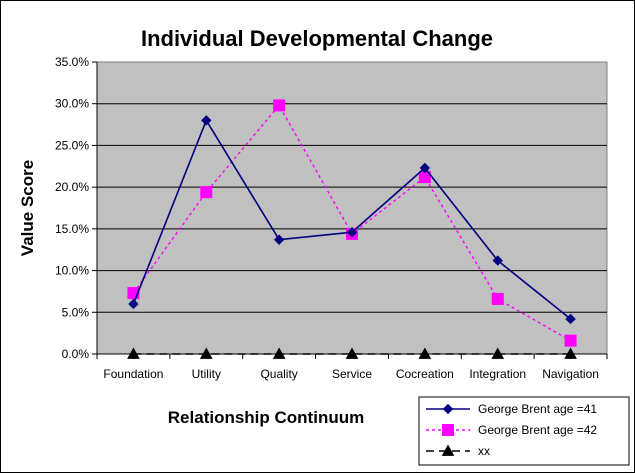 This screenshot has width=635, height=473. What do you see at coordinates (76, 312) in the screenshot?
I see `y-tick-label: 5.0%` at bounding box center [76, 312].